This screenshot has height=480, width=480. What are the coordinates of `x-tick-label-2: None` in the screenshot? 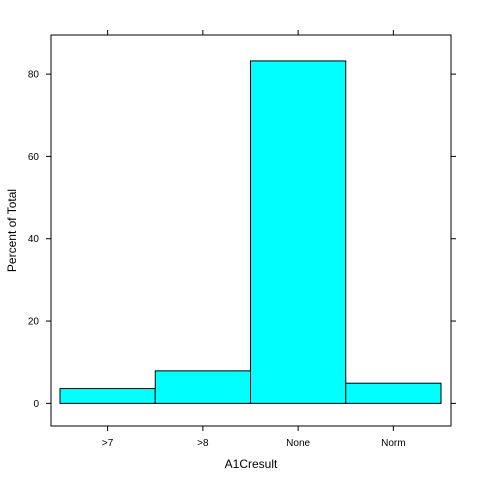 It's located at (298, 443).